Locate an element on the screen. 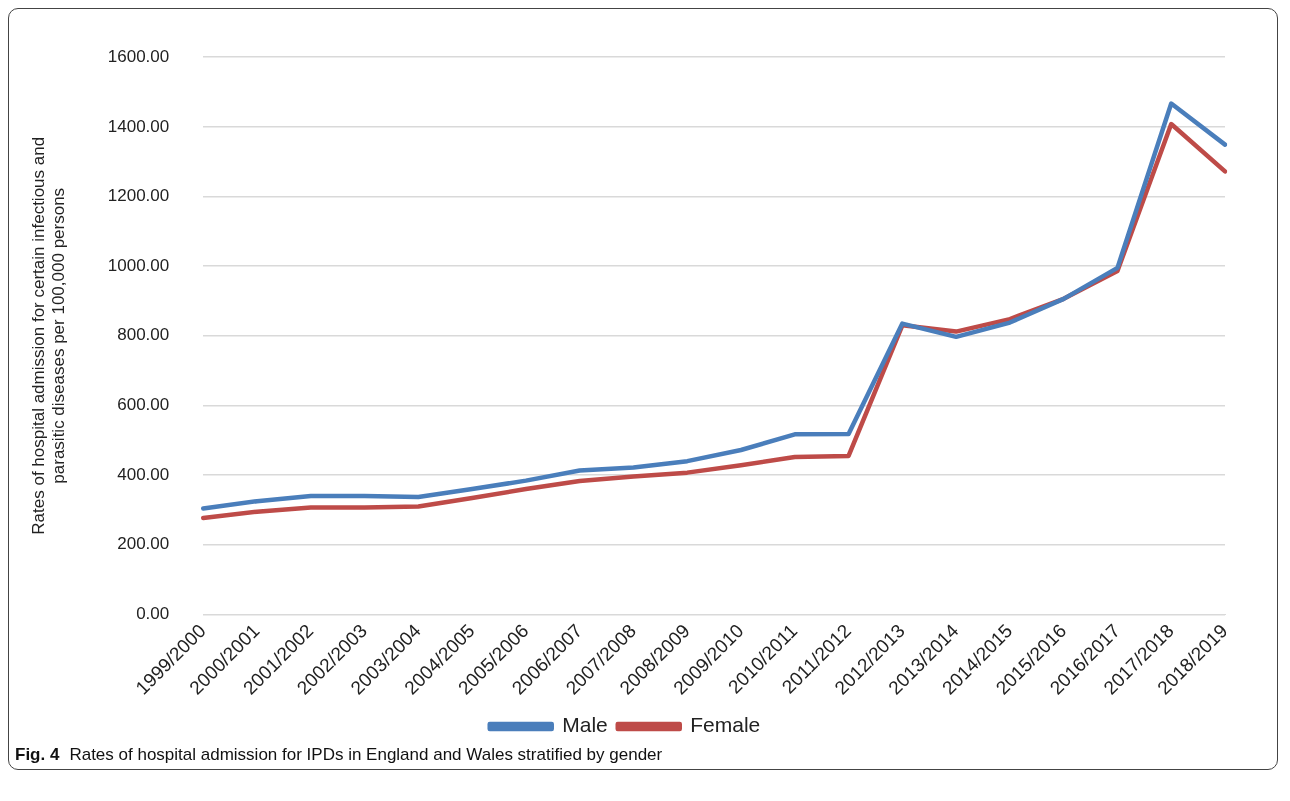 This screenshot has height=801, width=1290. y-tick-label: 400.00 is located at coordinates (143, 474).